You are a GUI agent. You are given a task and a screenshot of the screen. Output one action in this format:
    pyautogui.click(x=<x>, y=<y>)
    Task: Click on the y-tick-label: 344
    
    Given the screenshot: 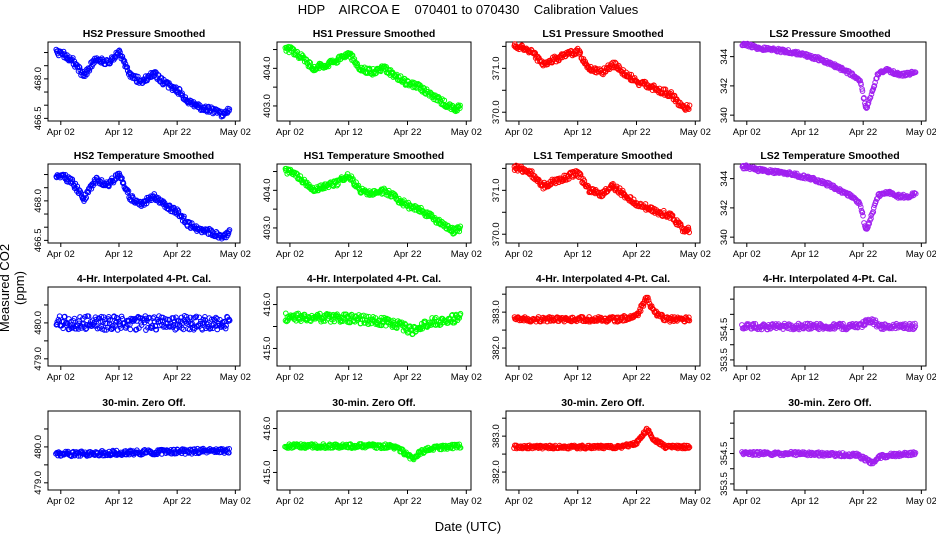 What is the action you would take?
    pyautogui.click(x=724, y=57)
    